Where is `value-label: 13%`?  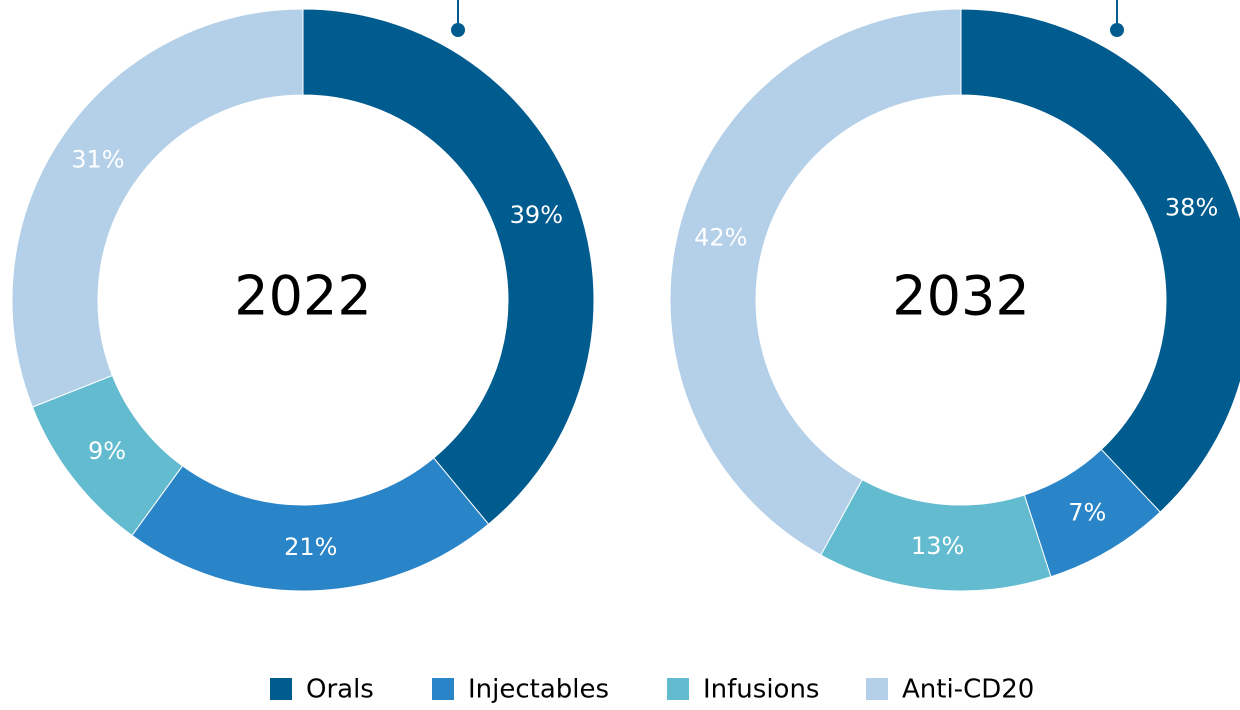 value-label: 13% is located at coordinates (937, 546).